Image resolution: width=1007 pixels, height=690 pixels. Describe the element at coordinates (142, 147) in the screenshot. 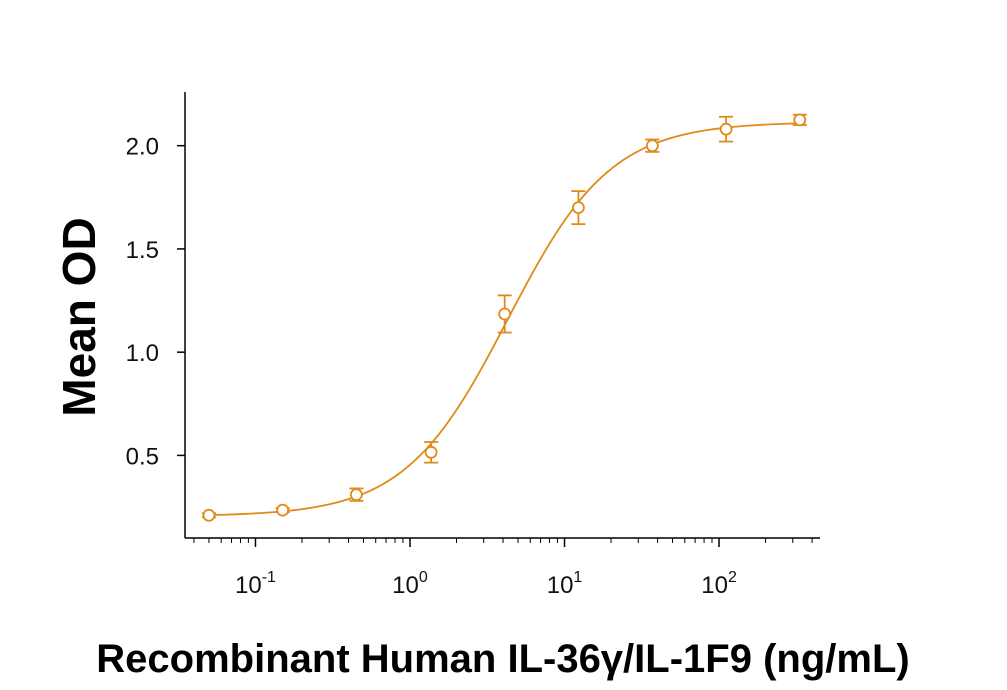

I see `y-tick-label: 2.0` at that location.